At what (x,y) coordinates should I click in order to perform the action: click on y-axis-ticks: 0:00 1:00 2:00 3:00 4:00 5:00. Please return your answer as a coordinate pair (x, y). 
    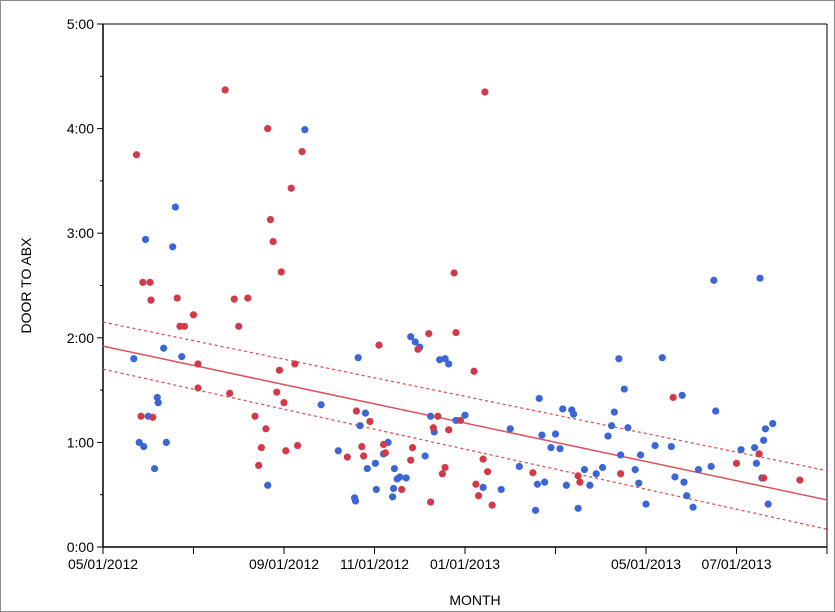
    Looking at the image, I should click on (85, 285).